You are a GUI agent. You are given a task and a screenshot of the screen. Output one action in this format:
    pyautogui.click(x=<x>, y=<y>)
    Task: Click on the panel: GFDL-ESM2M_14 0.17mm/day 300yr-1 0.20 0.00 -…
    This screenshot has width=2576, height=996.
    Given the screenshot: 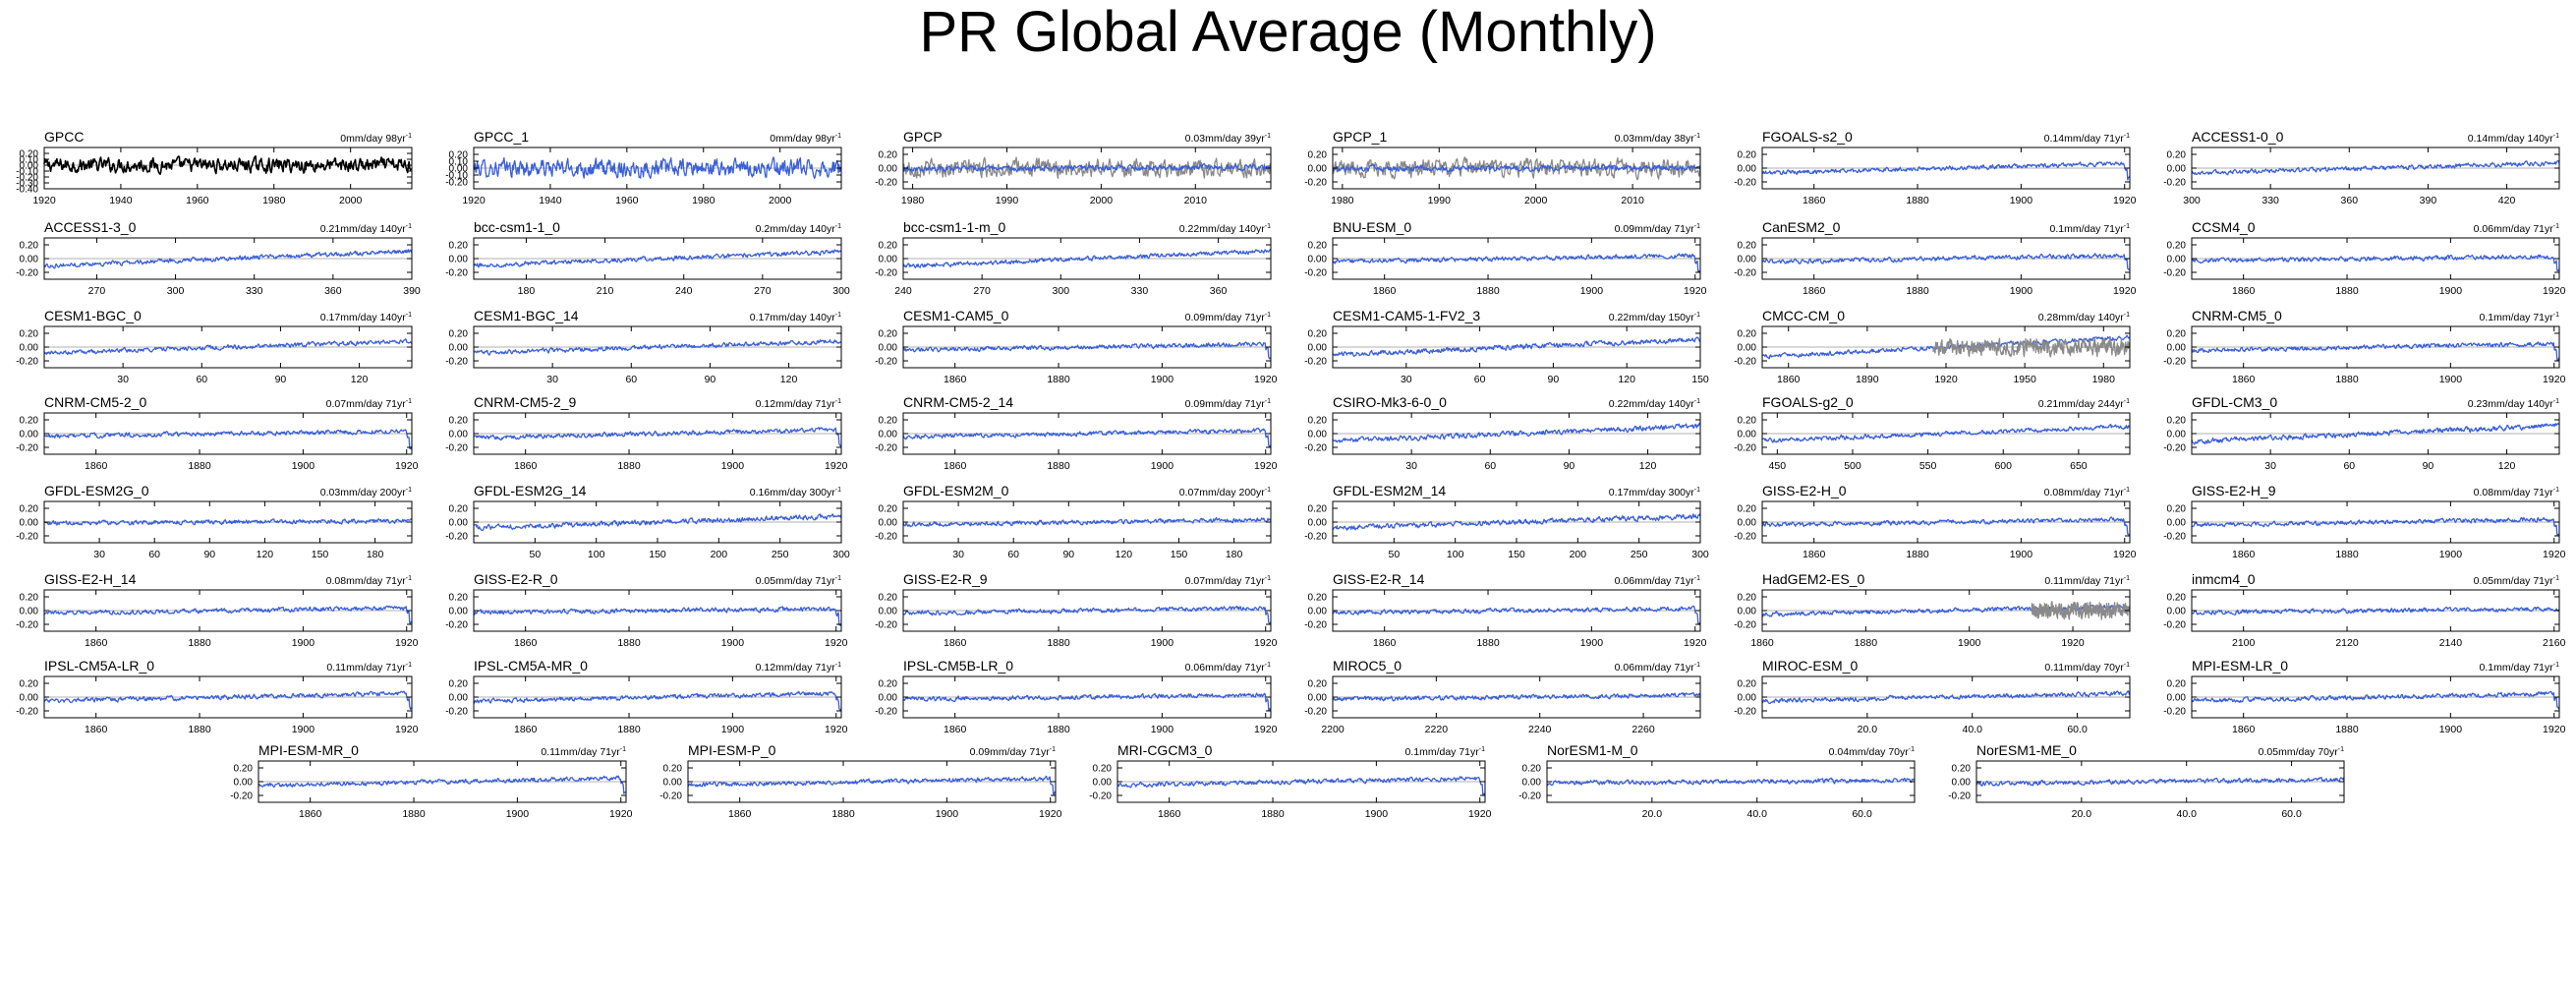 What is the action you would take?
    pyautogui.click(x=1507, y=521)
    